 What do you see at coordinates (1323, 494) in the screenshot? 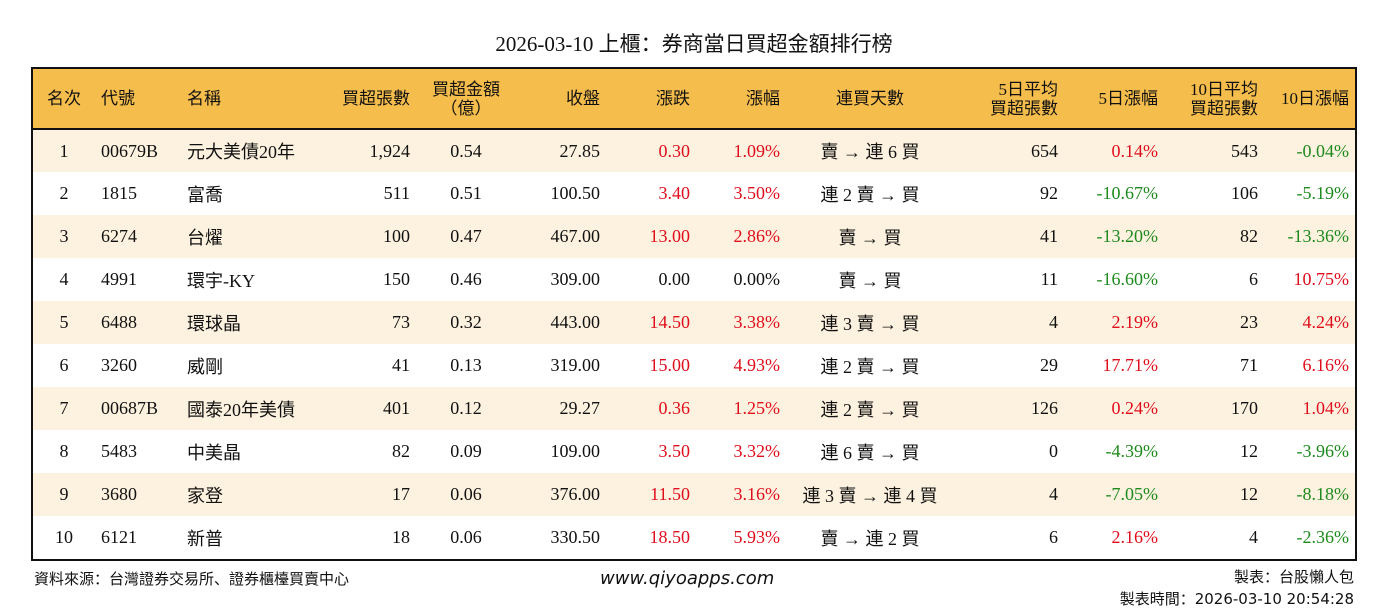
I see `pct10-cell: -8.18%` at bounding box center [1323, 494].